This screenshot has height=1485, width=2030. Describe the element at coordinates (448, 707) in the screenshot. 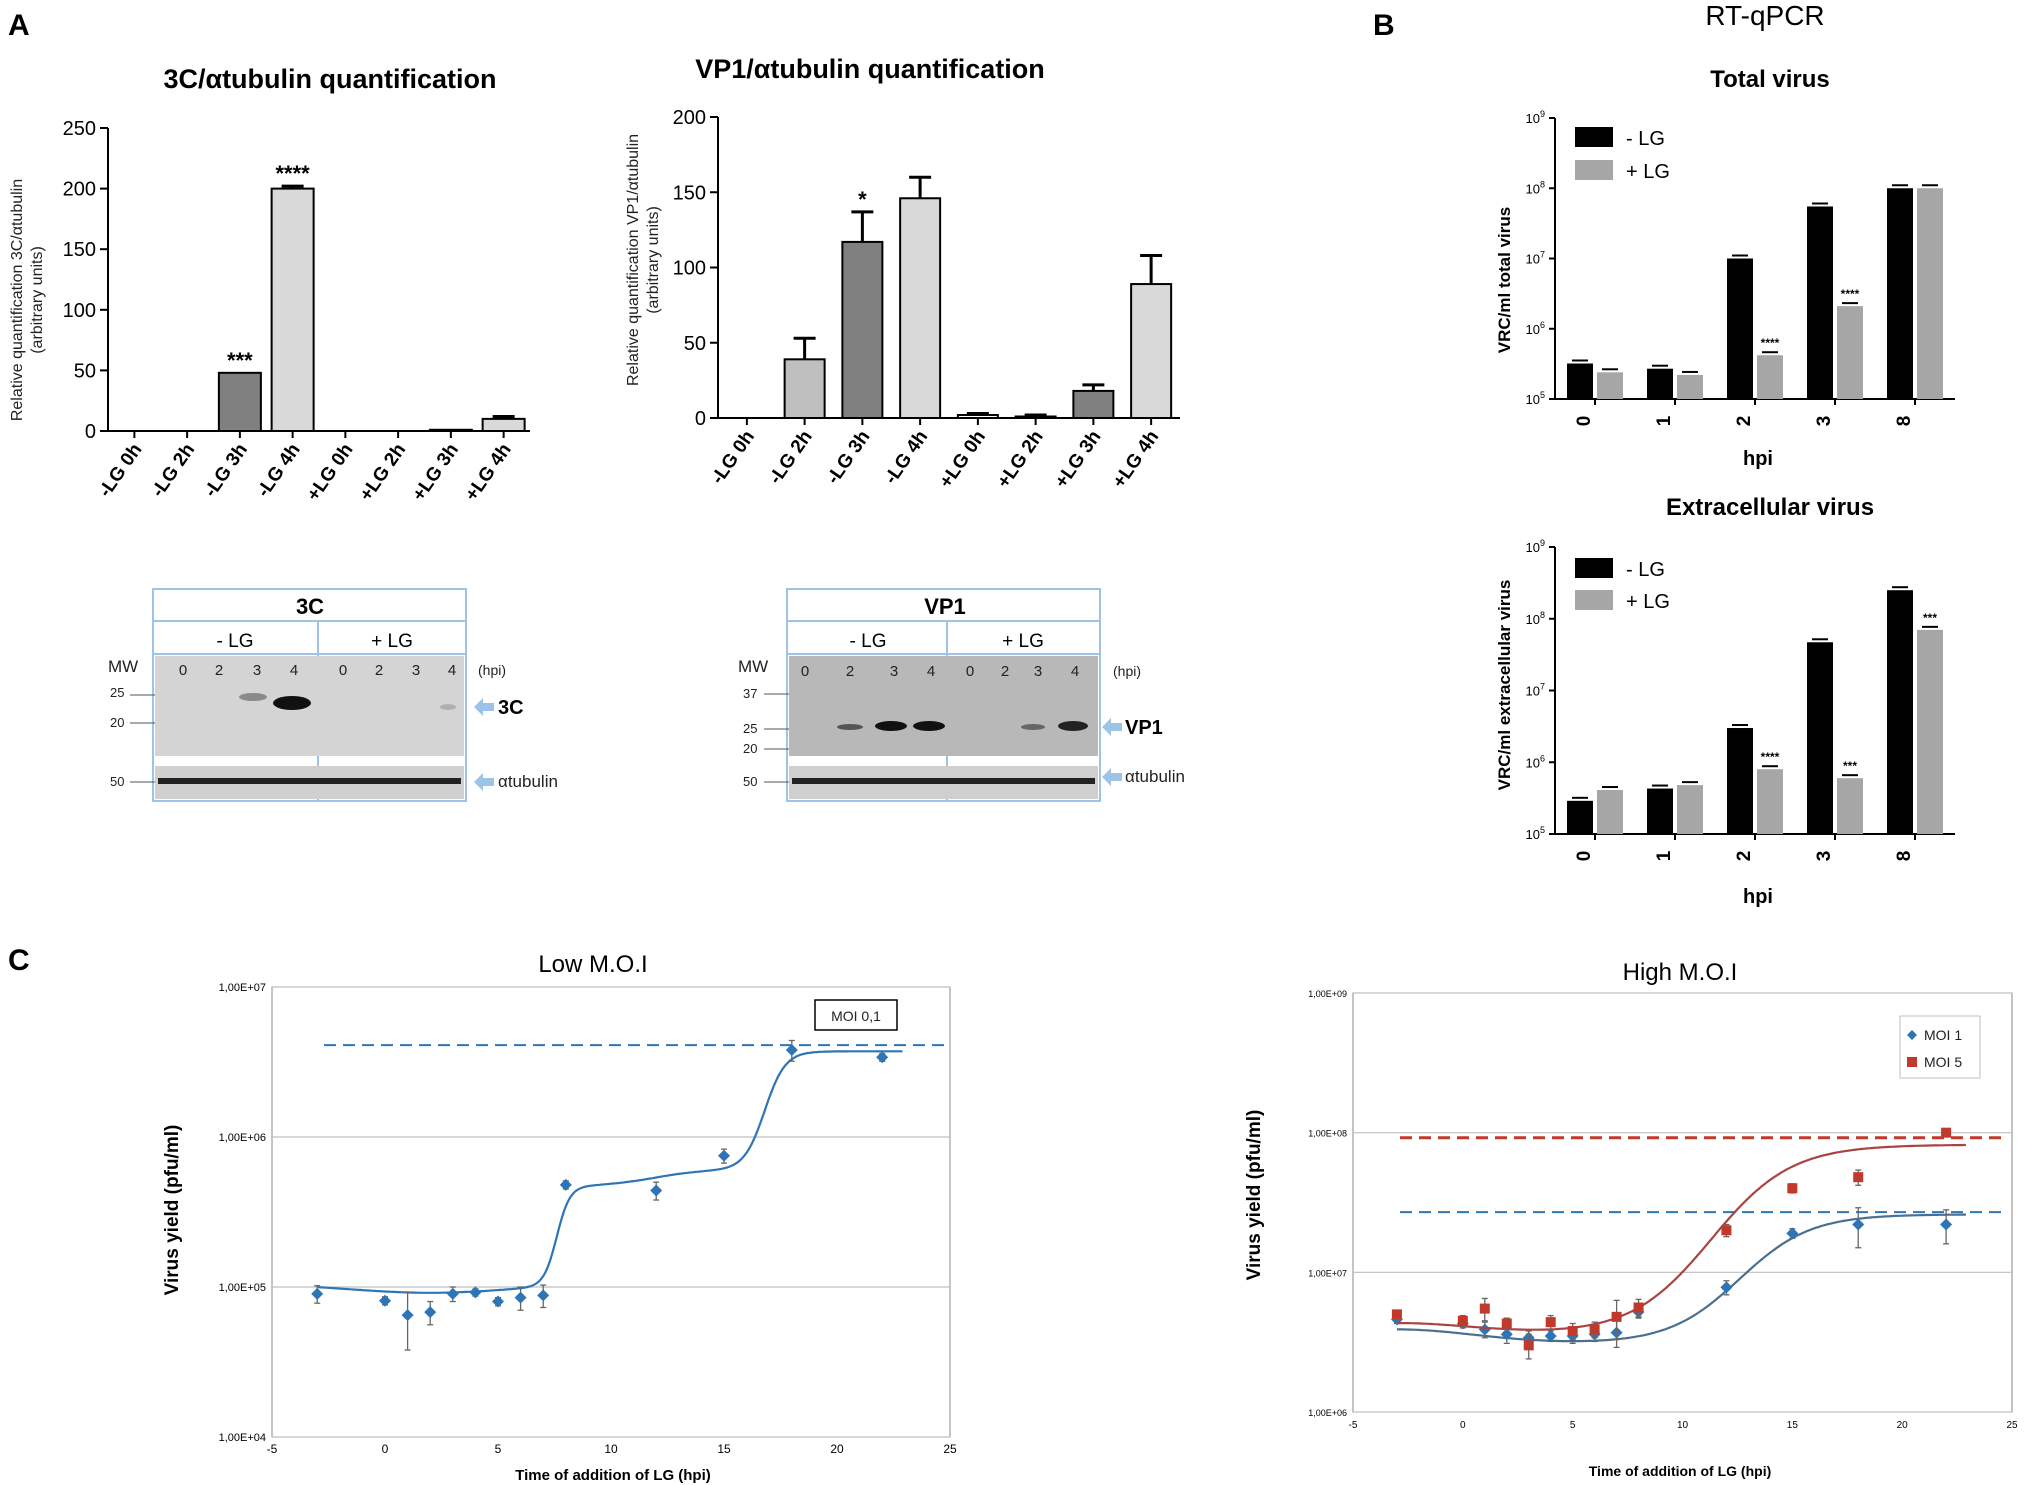

I see `band-plus-4h` at that location.